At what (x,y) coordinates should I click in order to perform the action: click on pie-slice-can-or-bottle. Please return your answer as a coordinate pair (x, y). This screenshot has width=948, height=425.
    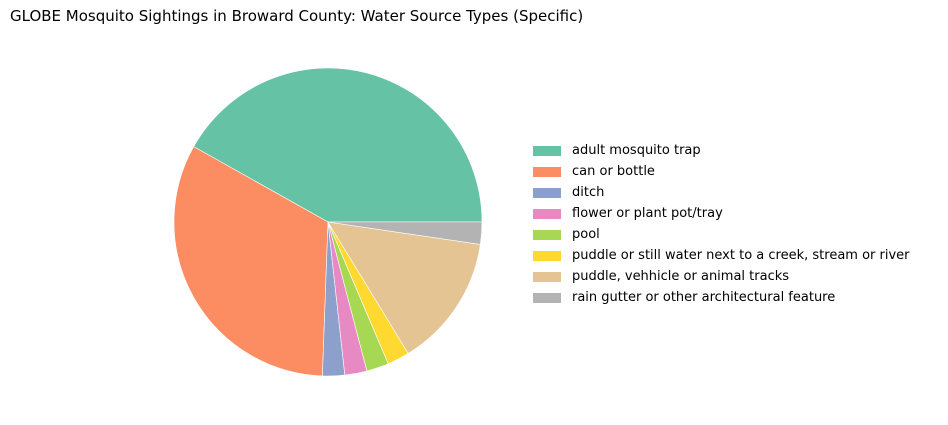
    Looking at the image, I should click on (251, 261).